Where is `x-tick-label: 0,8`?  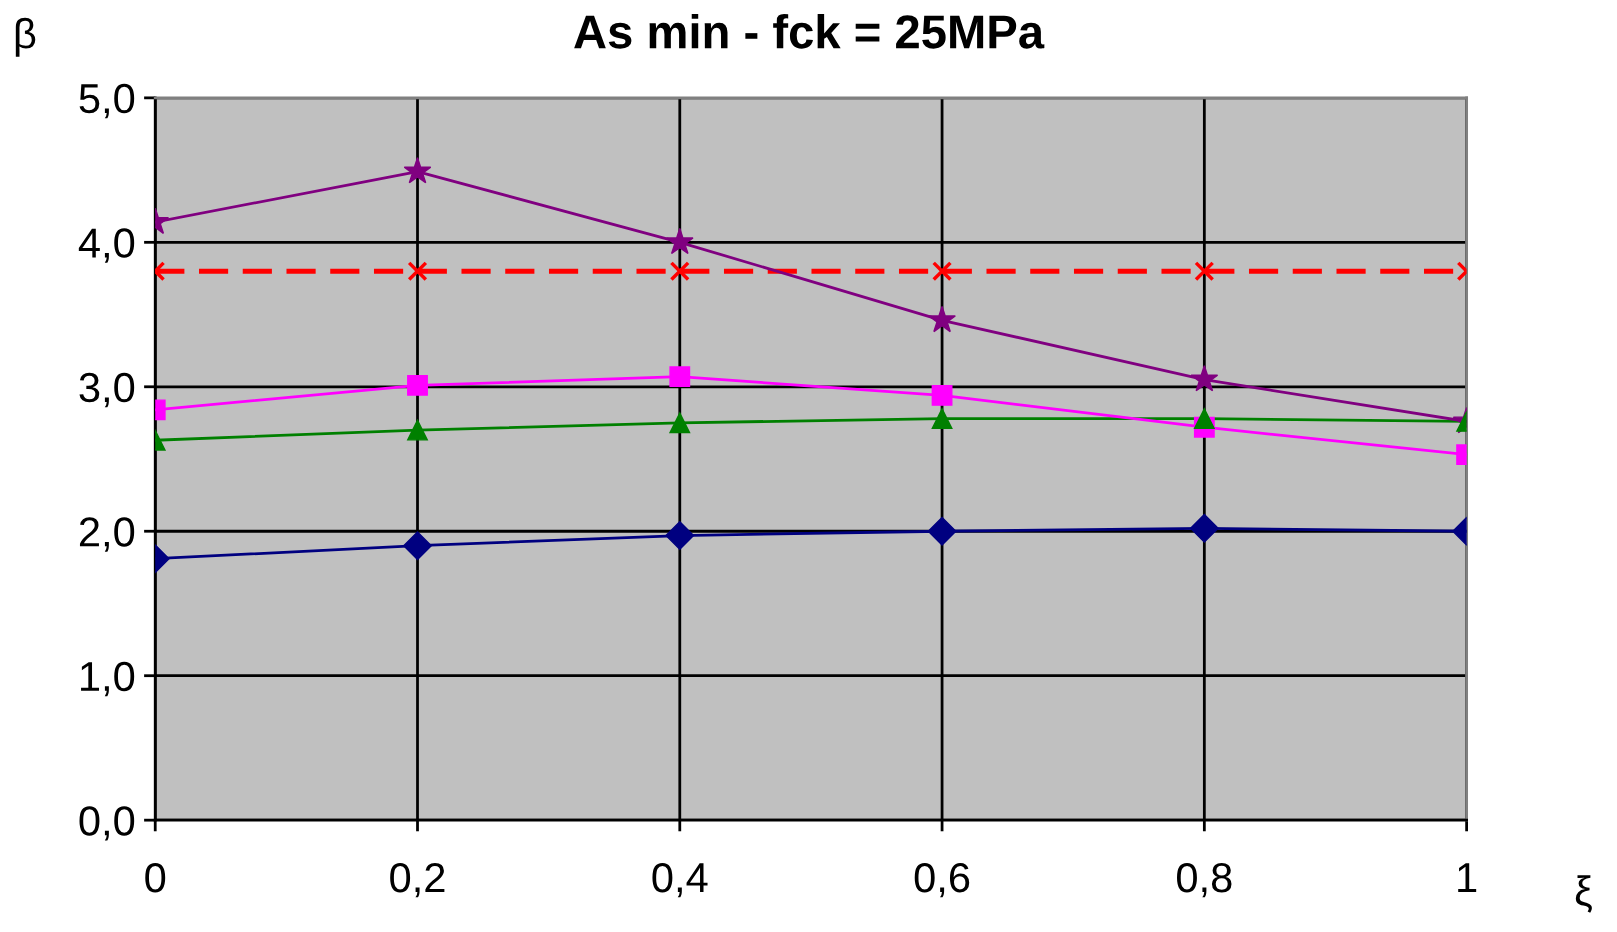 x-tick-label: 0,8 is located at coordinates (1204, 880).